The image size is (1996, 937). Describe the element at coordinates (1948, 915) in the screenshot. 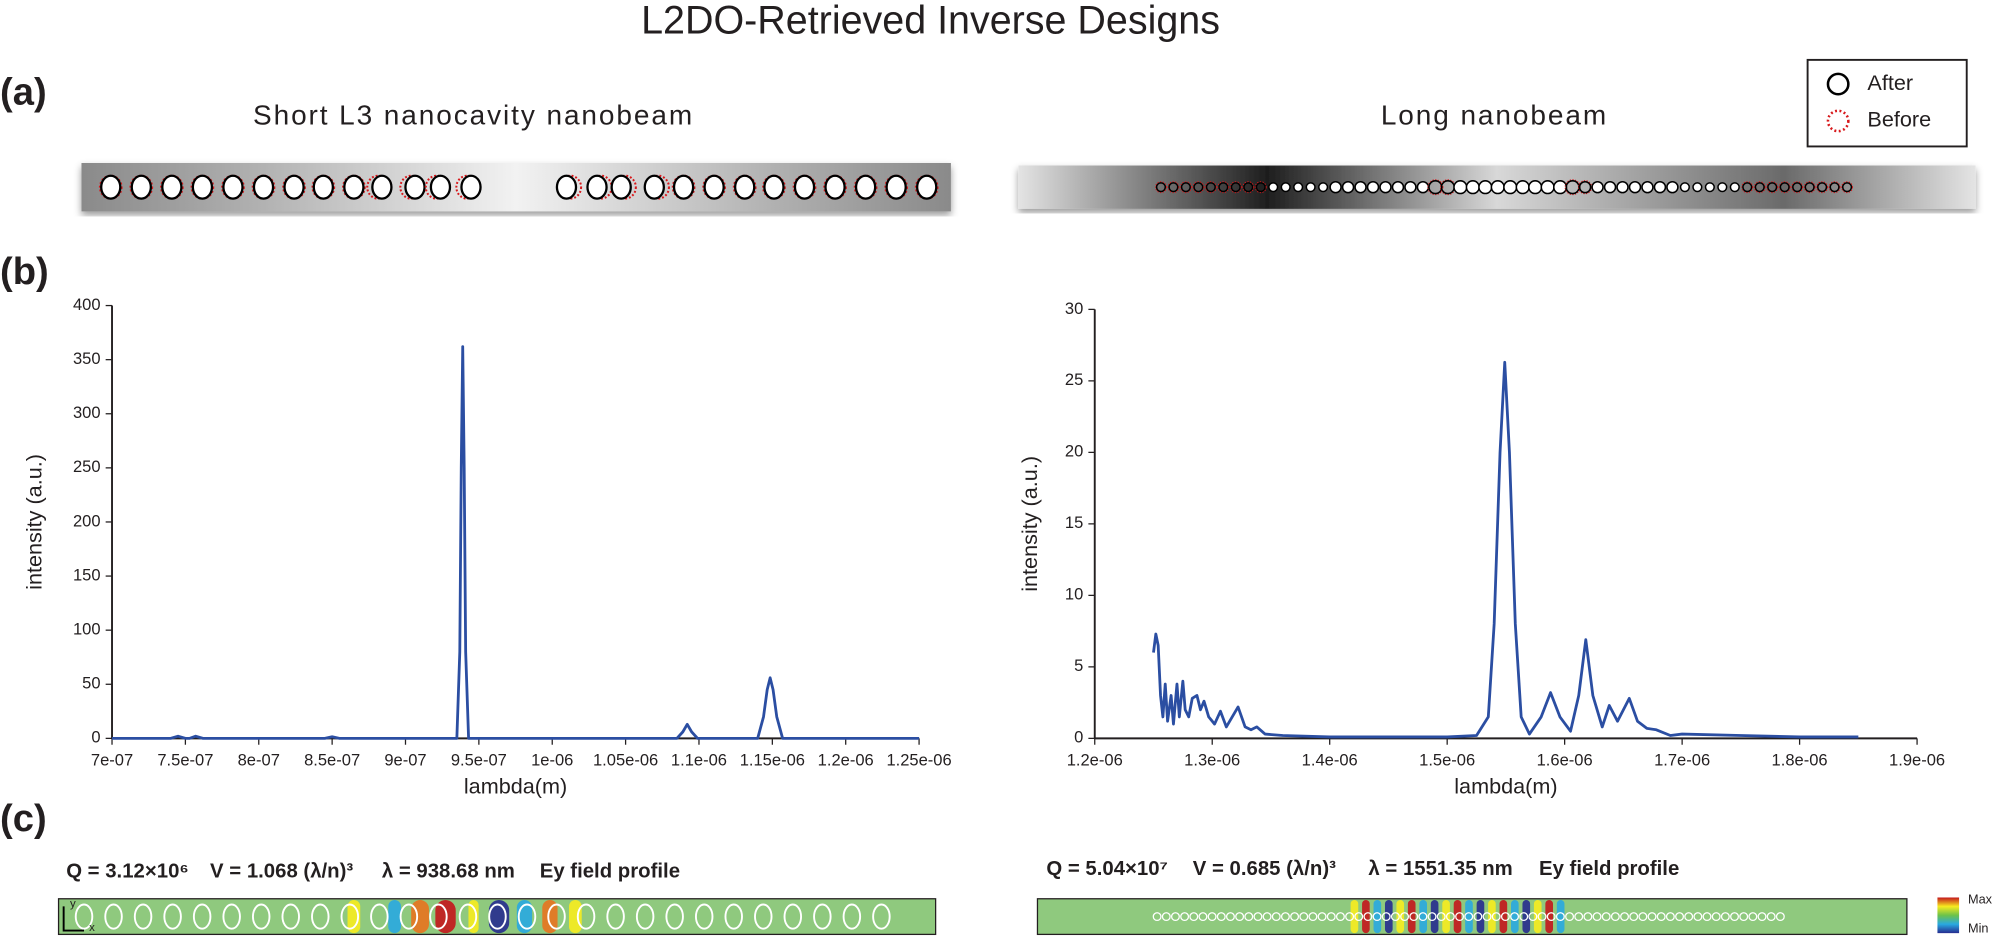

I see `colorbar` at that location.